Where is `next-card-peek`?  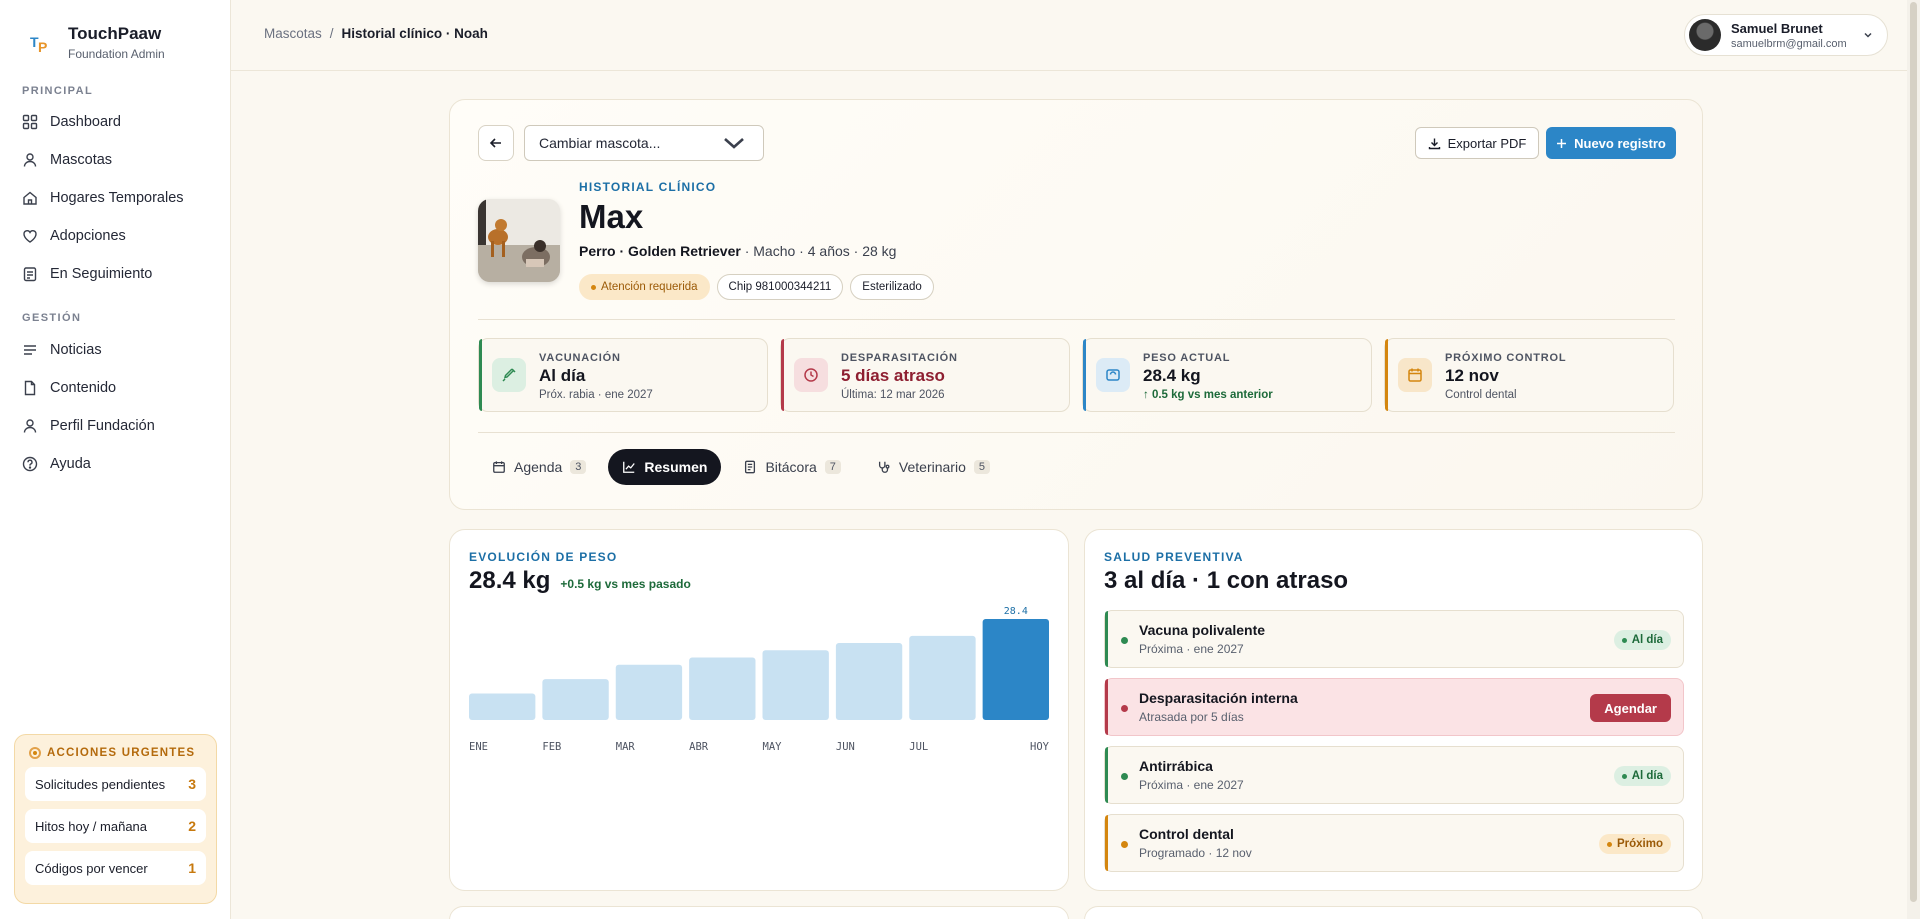
next-card-peek is located at coordinates (1393, 912).